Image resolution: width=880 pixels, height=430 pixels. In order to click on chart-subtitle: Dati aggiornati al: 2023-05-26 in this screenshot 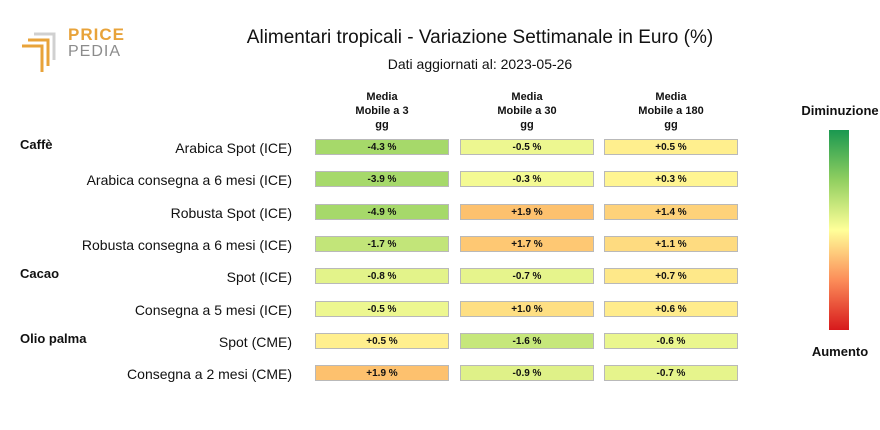, I will do `click(480, 64)`.